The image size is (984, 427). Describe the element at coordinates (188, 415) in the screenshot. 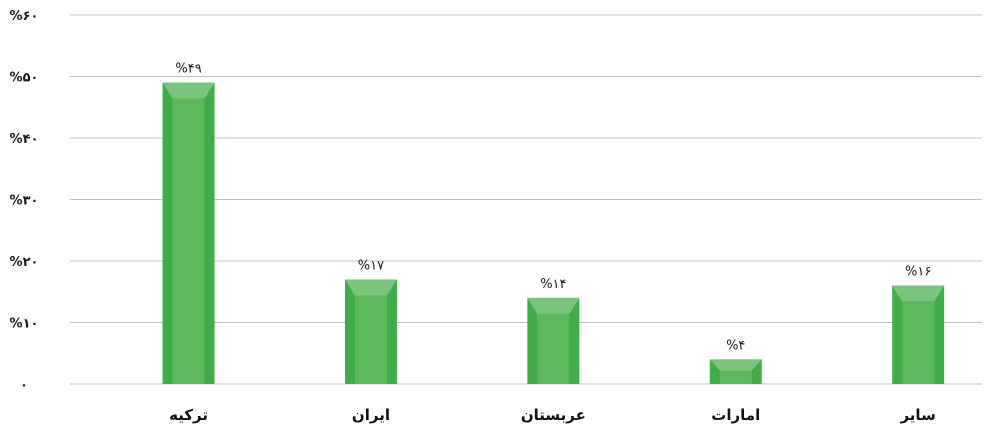

I see `x-tick-label: ترکیه` at that location.